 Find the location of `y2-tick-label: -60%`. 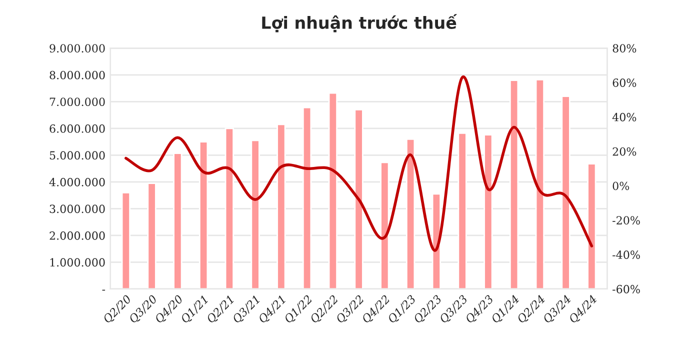

y2-tick-label: -60% is located at coordinates (626, 289).